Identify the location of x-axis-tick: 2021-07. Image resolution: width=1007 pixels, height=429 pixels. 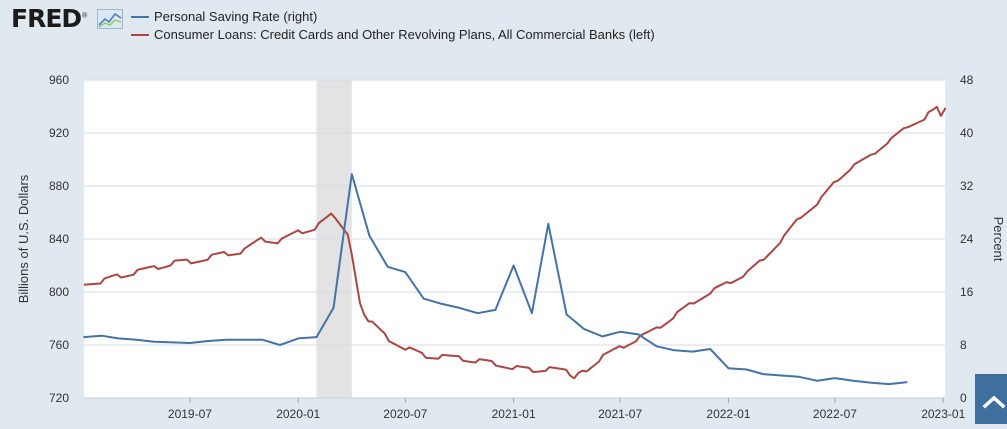
(620, 414).